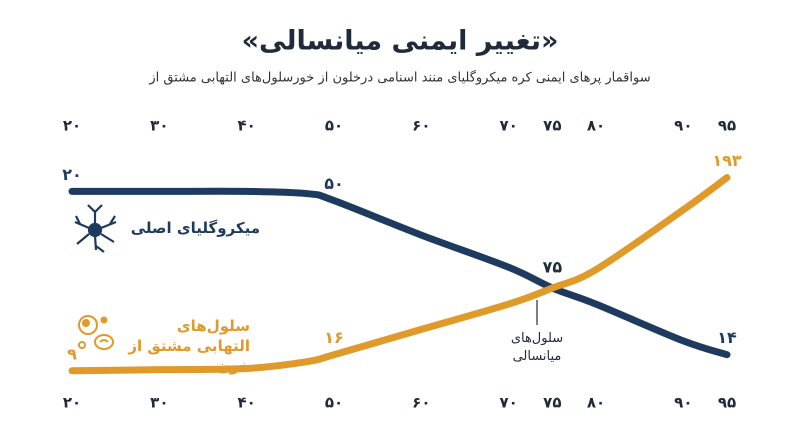 The width and height of the screenshot is (800, 447). I want to click on point-label: ۱۴, so click(727, 337).